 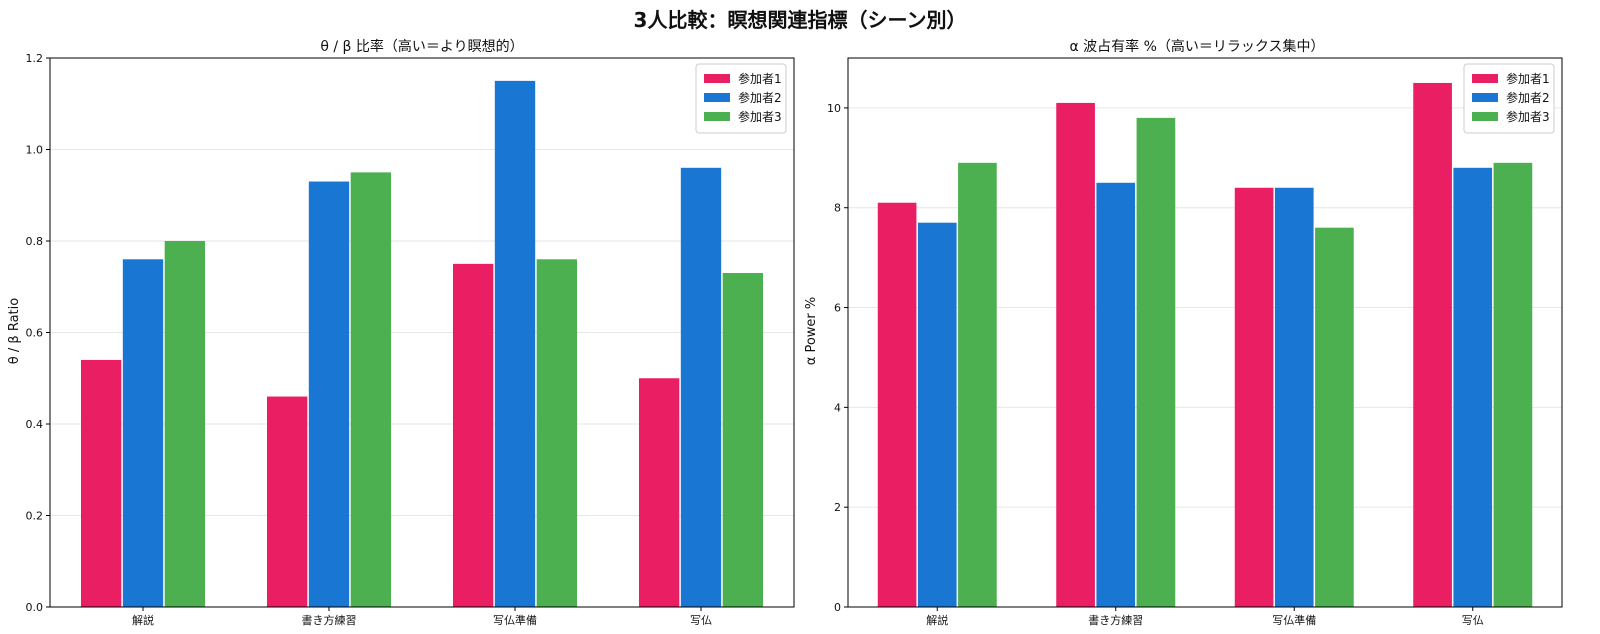 What do you see at coordinates (35, 607) in the screenshot?
I see `y-tick-label: 0.0` at bounding box center [35, 607].